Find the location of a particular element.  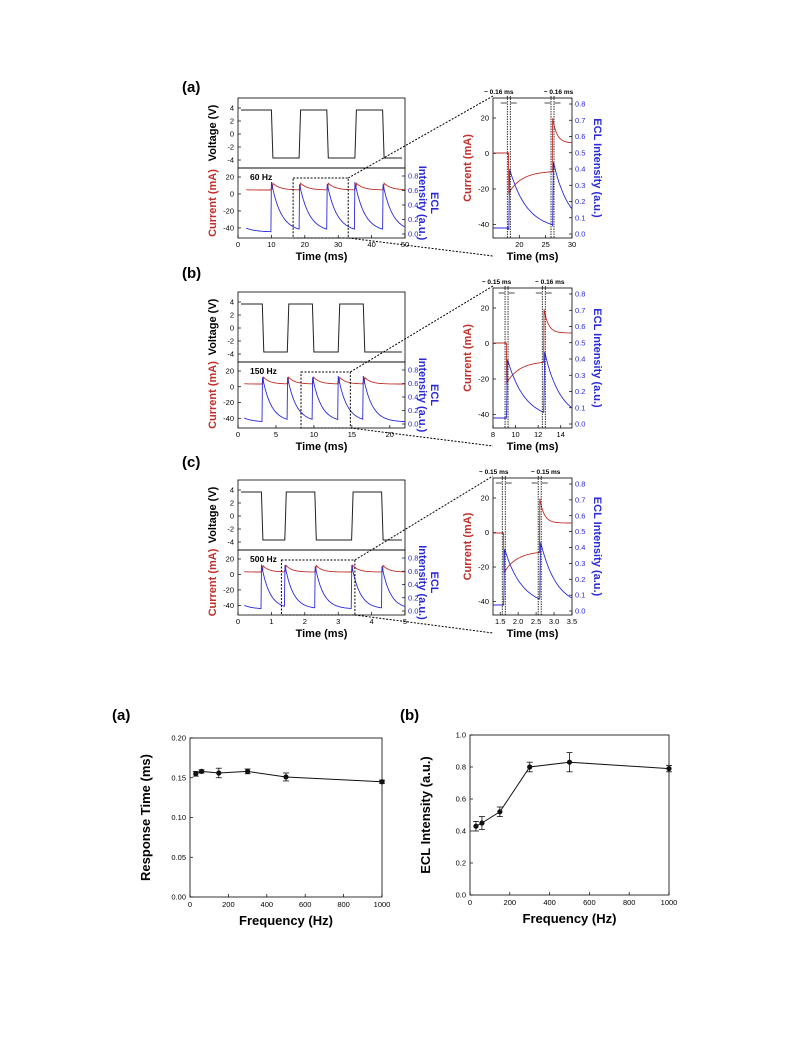

chart-y-tick-label: 0.05 is located at coordinates (178, 857).